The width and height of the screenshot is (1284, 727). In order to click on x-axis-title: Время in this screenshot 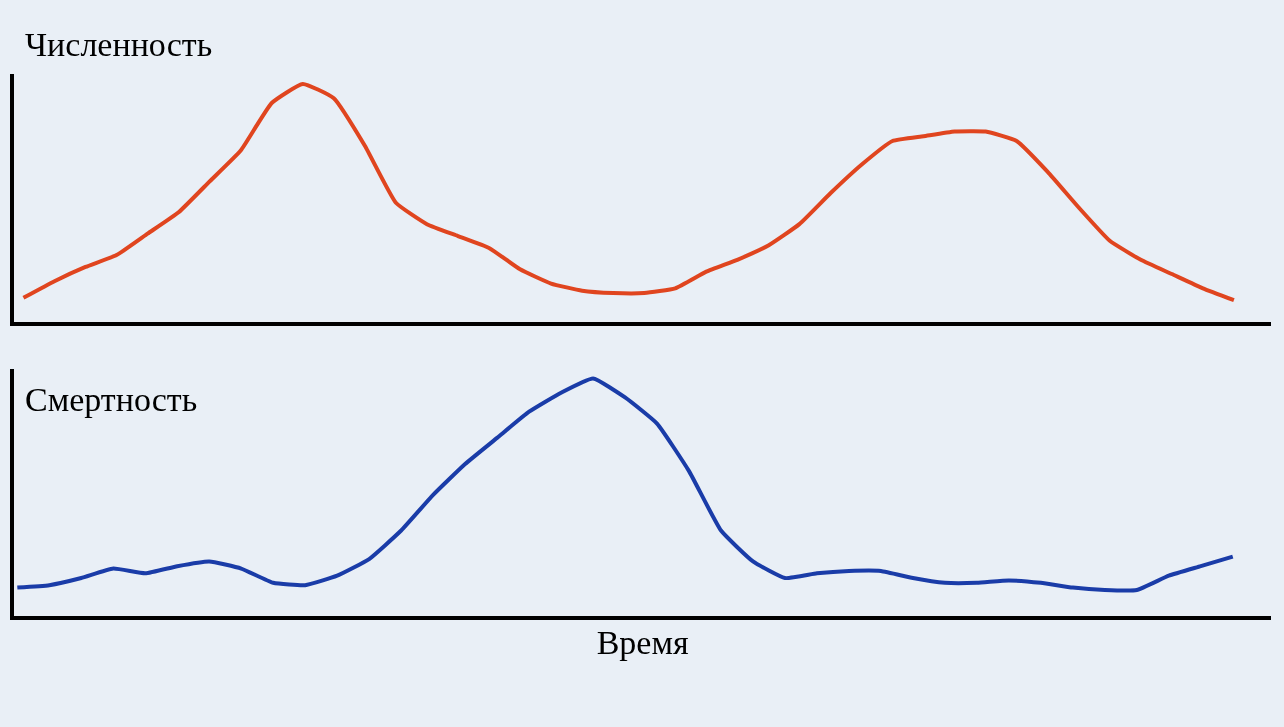, I will do `click(642, 642)`.